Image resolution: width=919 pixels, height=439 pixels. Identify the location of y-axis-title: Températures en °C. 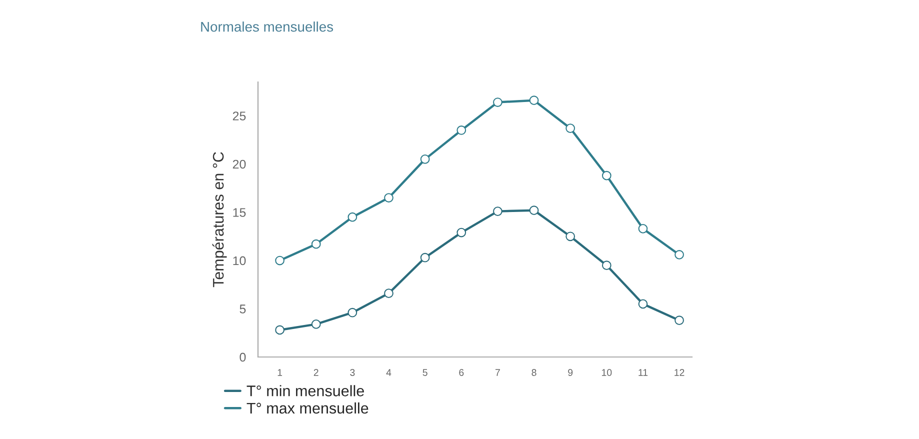
(219, 220).